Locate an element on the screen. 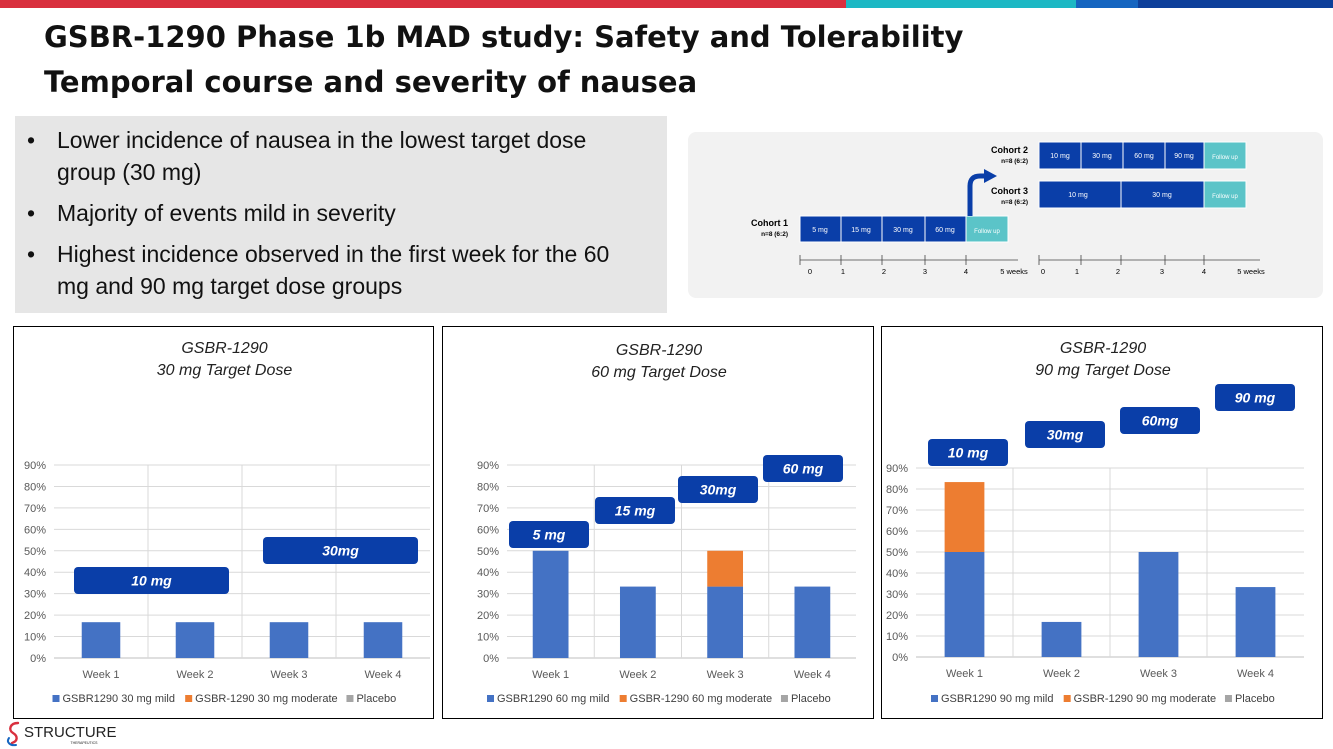 This screenshot has width=1333, height=749. cohort1-follow-box is located at coordinates (987, 229).